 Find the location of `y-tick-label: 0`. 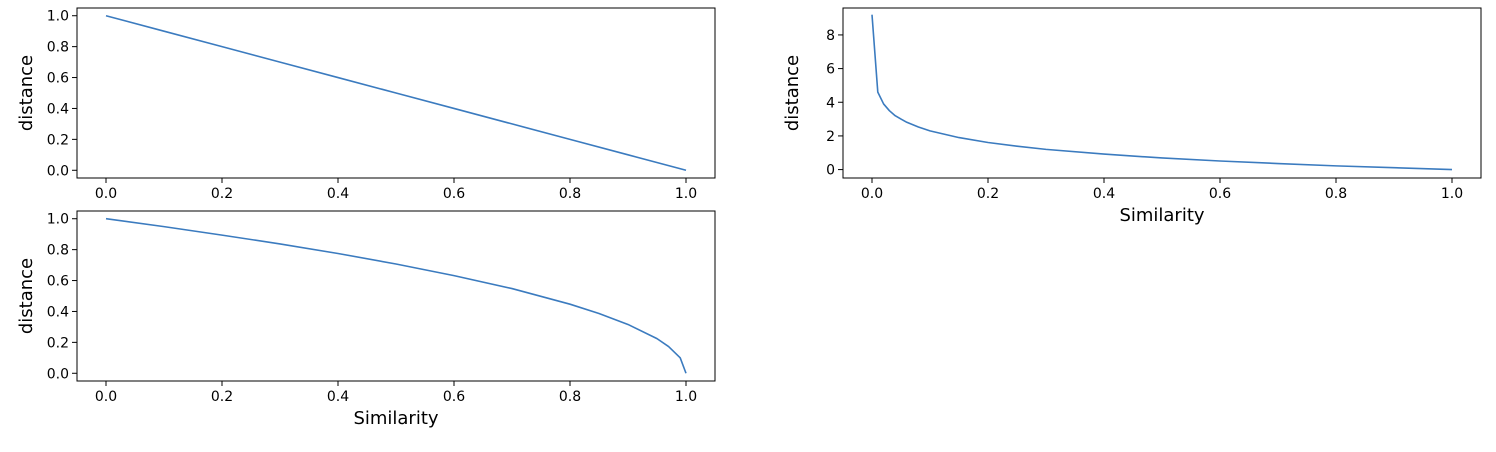

y-tick-label: 0 is located at coordinates (830, 171).